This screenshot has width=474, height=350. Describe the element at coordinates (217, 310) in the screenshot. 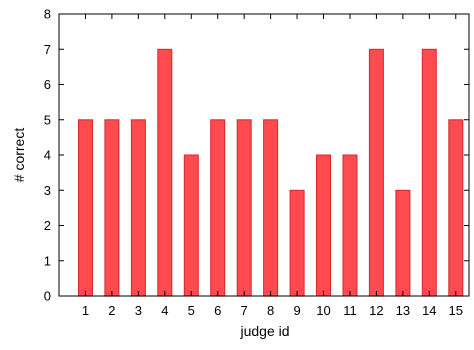

I see `x-tick-label-6: 6` at that location.